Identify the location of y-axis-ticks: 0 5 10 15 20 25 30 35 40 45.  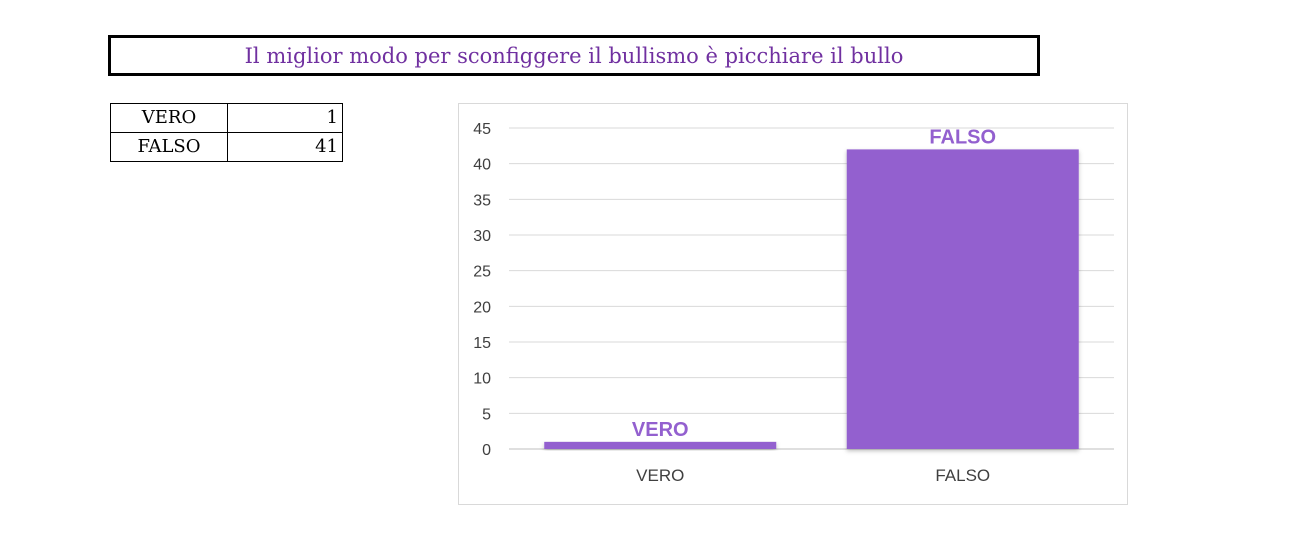
(482, 290).